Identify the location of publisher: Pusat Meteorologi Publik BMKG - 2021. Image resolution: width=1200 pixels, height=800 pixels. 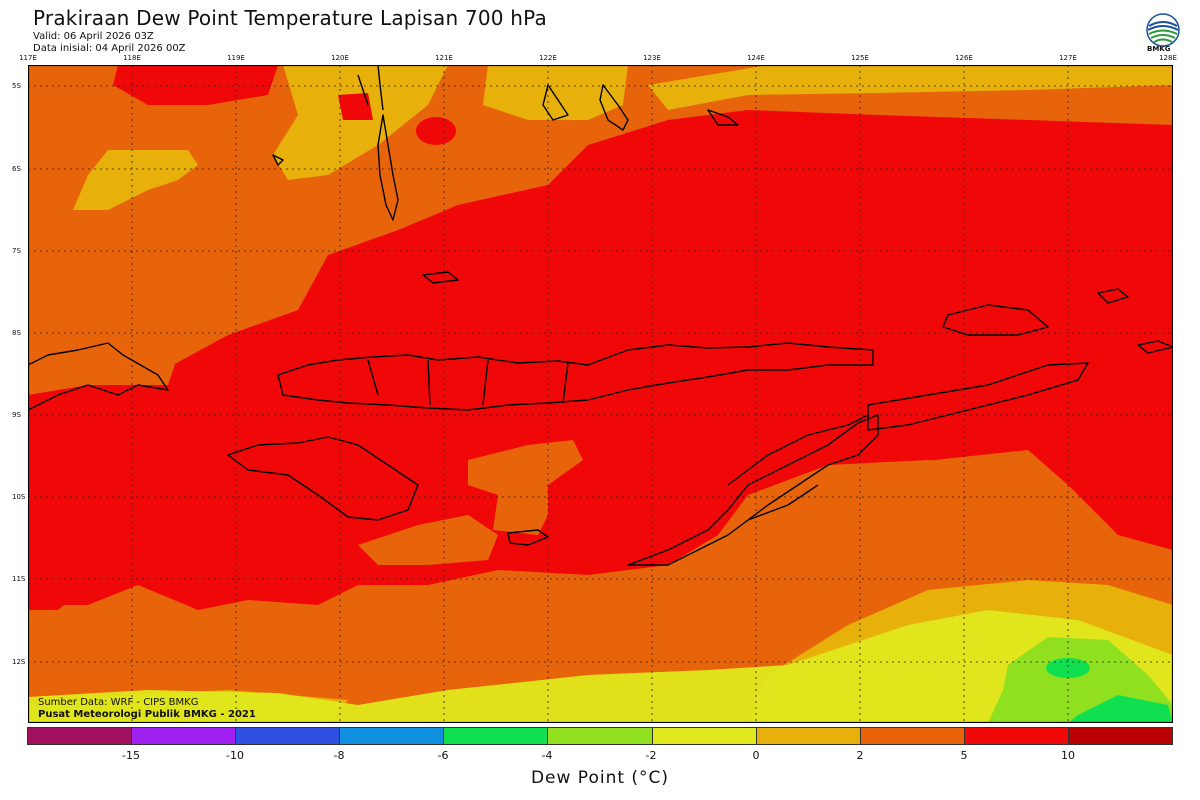
(147, 714).